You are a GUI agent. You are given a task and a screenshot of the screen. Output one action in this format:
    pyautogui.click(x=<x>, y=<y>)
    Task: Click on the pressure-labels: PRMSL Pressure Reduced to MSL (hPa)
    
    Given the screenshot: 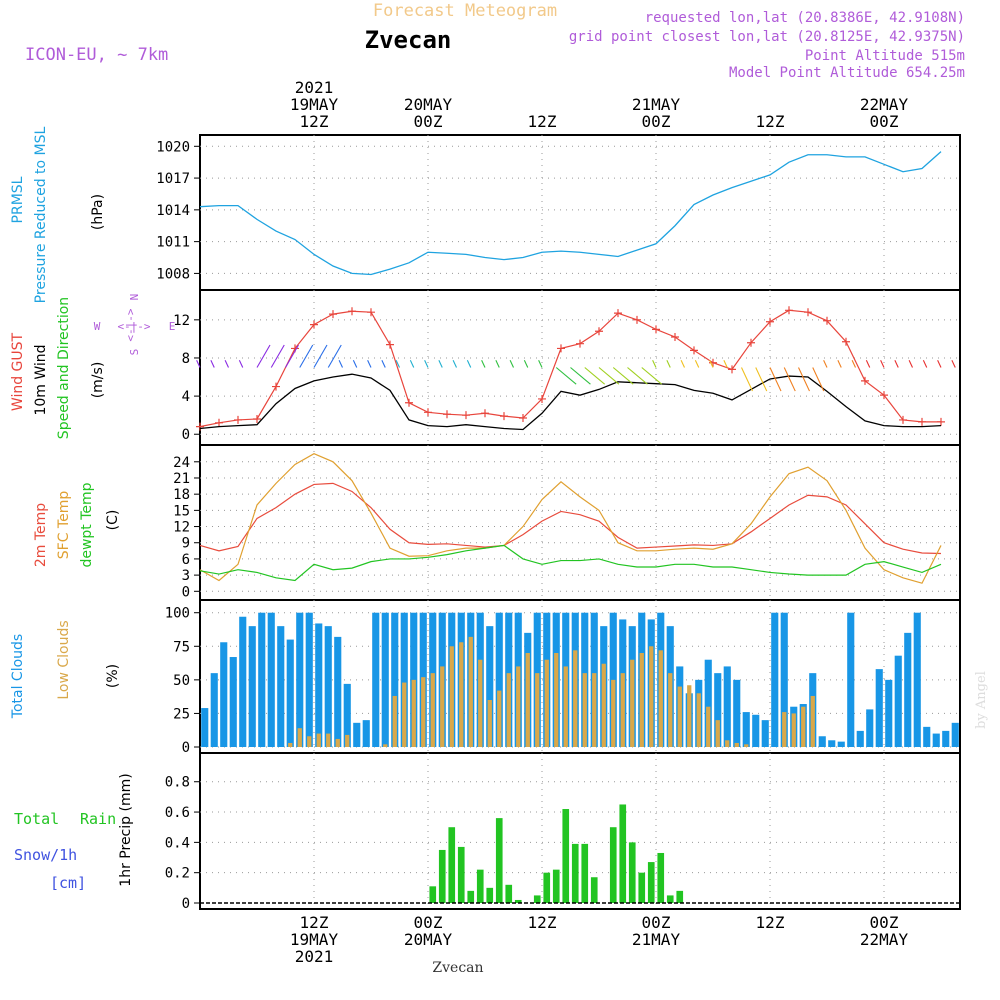 What is the action you would take?
    pyautogui.click(x=58, y=214)
    